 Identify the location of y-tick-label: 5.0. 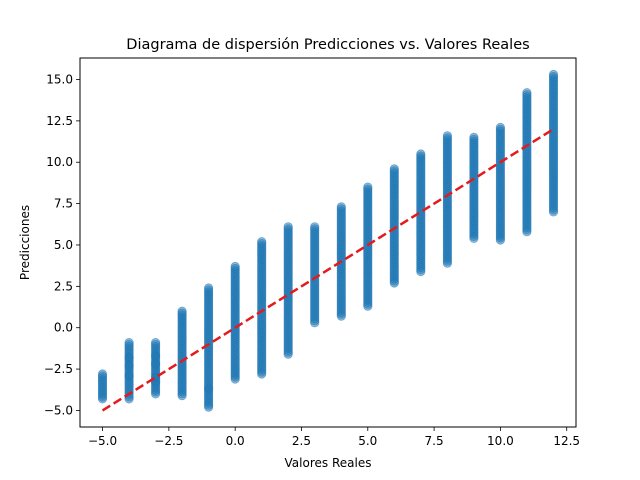
(63, 245).